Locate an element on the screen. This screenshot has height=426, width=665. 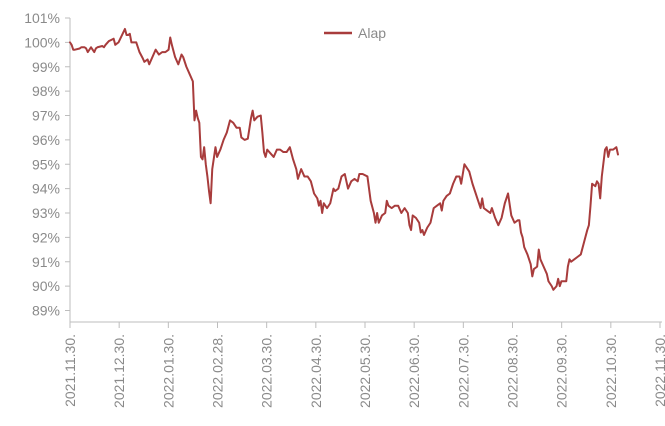
x-tick-label: 2021.12.30. is located at coordinates (119, 371).